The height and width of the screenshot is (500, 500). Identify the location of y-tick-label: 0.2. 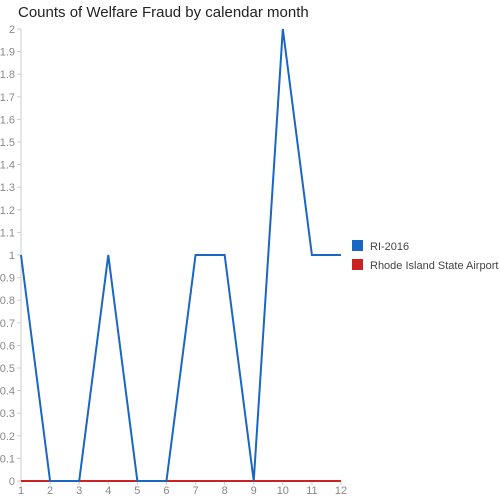
(7, 437).